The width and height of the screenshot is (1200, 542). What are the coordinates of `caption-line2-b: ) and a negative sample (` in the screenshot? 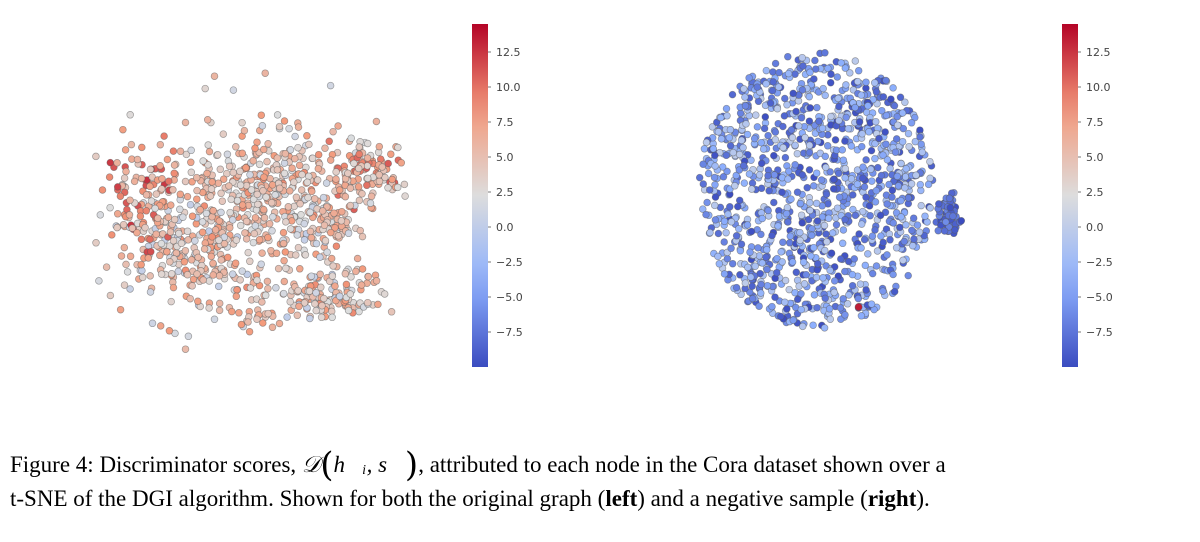 It's located at (752, 498).